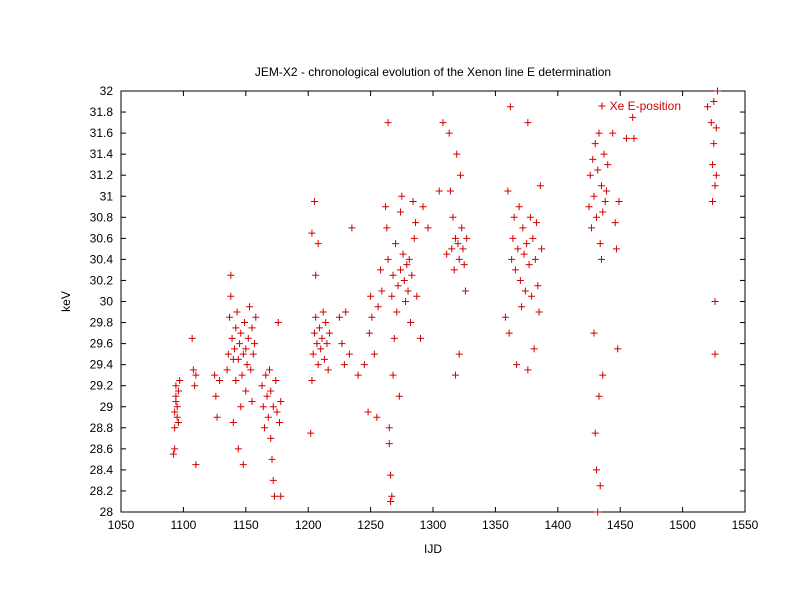 The height and width of the screenshot is (612, 792). What do you see at coordinates (102, 238) in the screenshot?
I see `y-tick-label: 30.6` at bounding box center [102, 238].